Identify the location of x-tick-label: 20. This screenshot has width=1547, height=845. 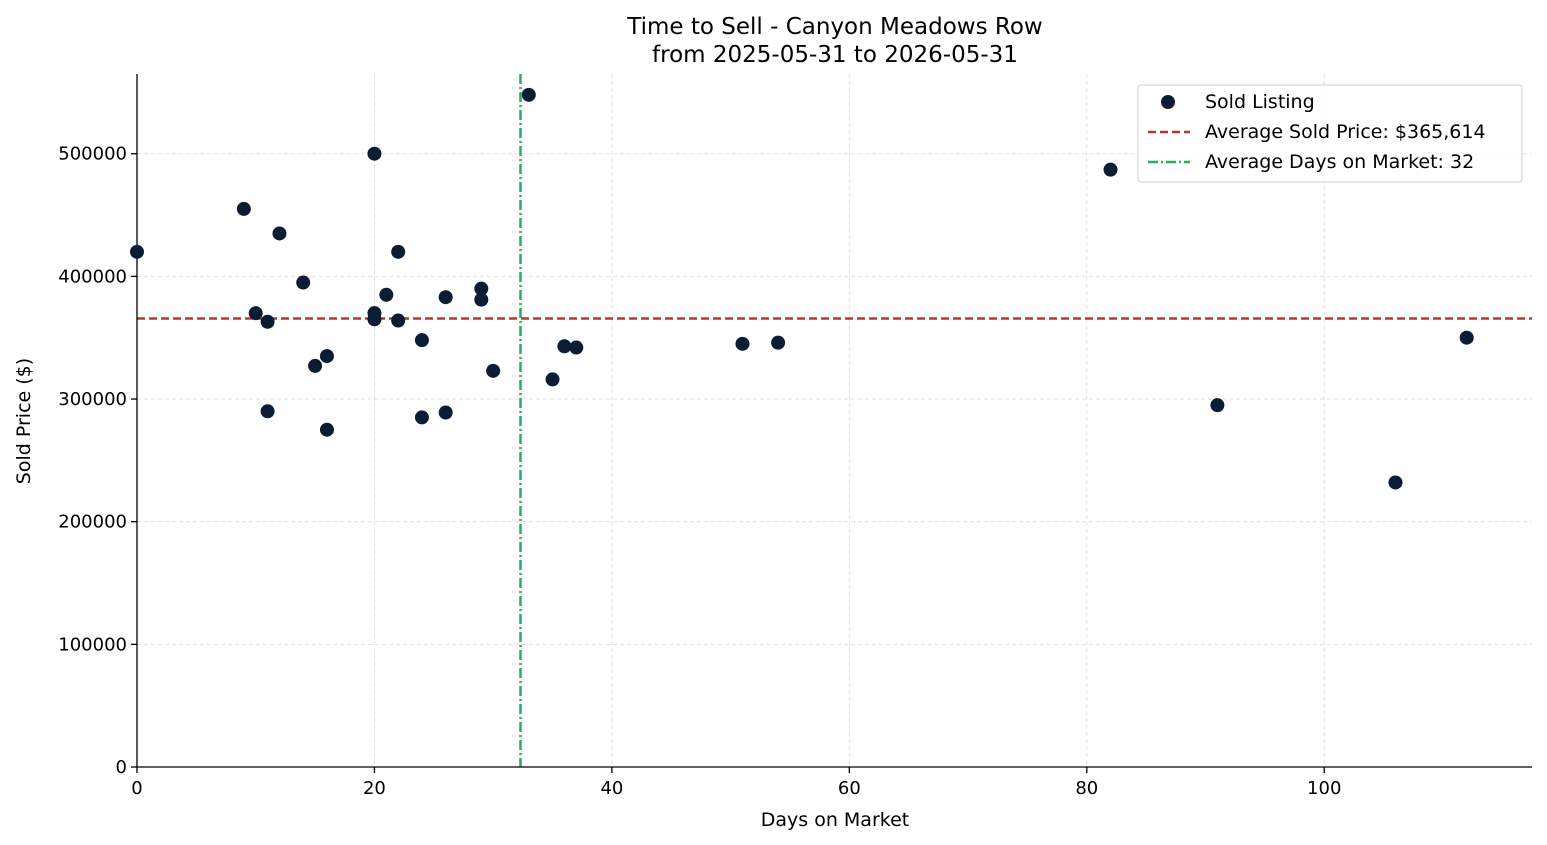
(374, 788).